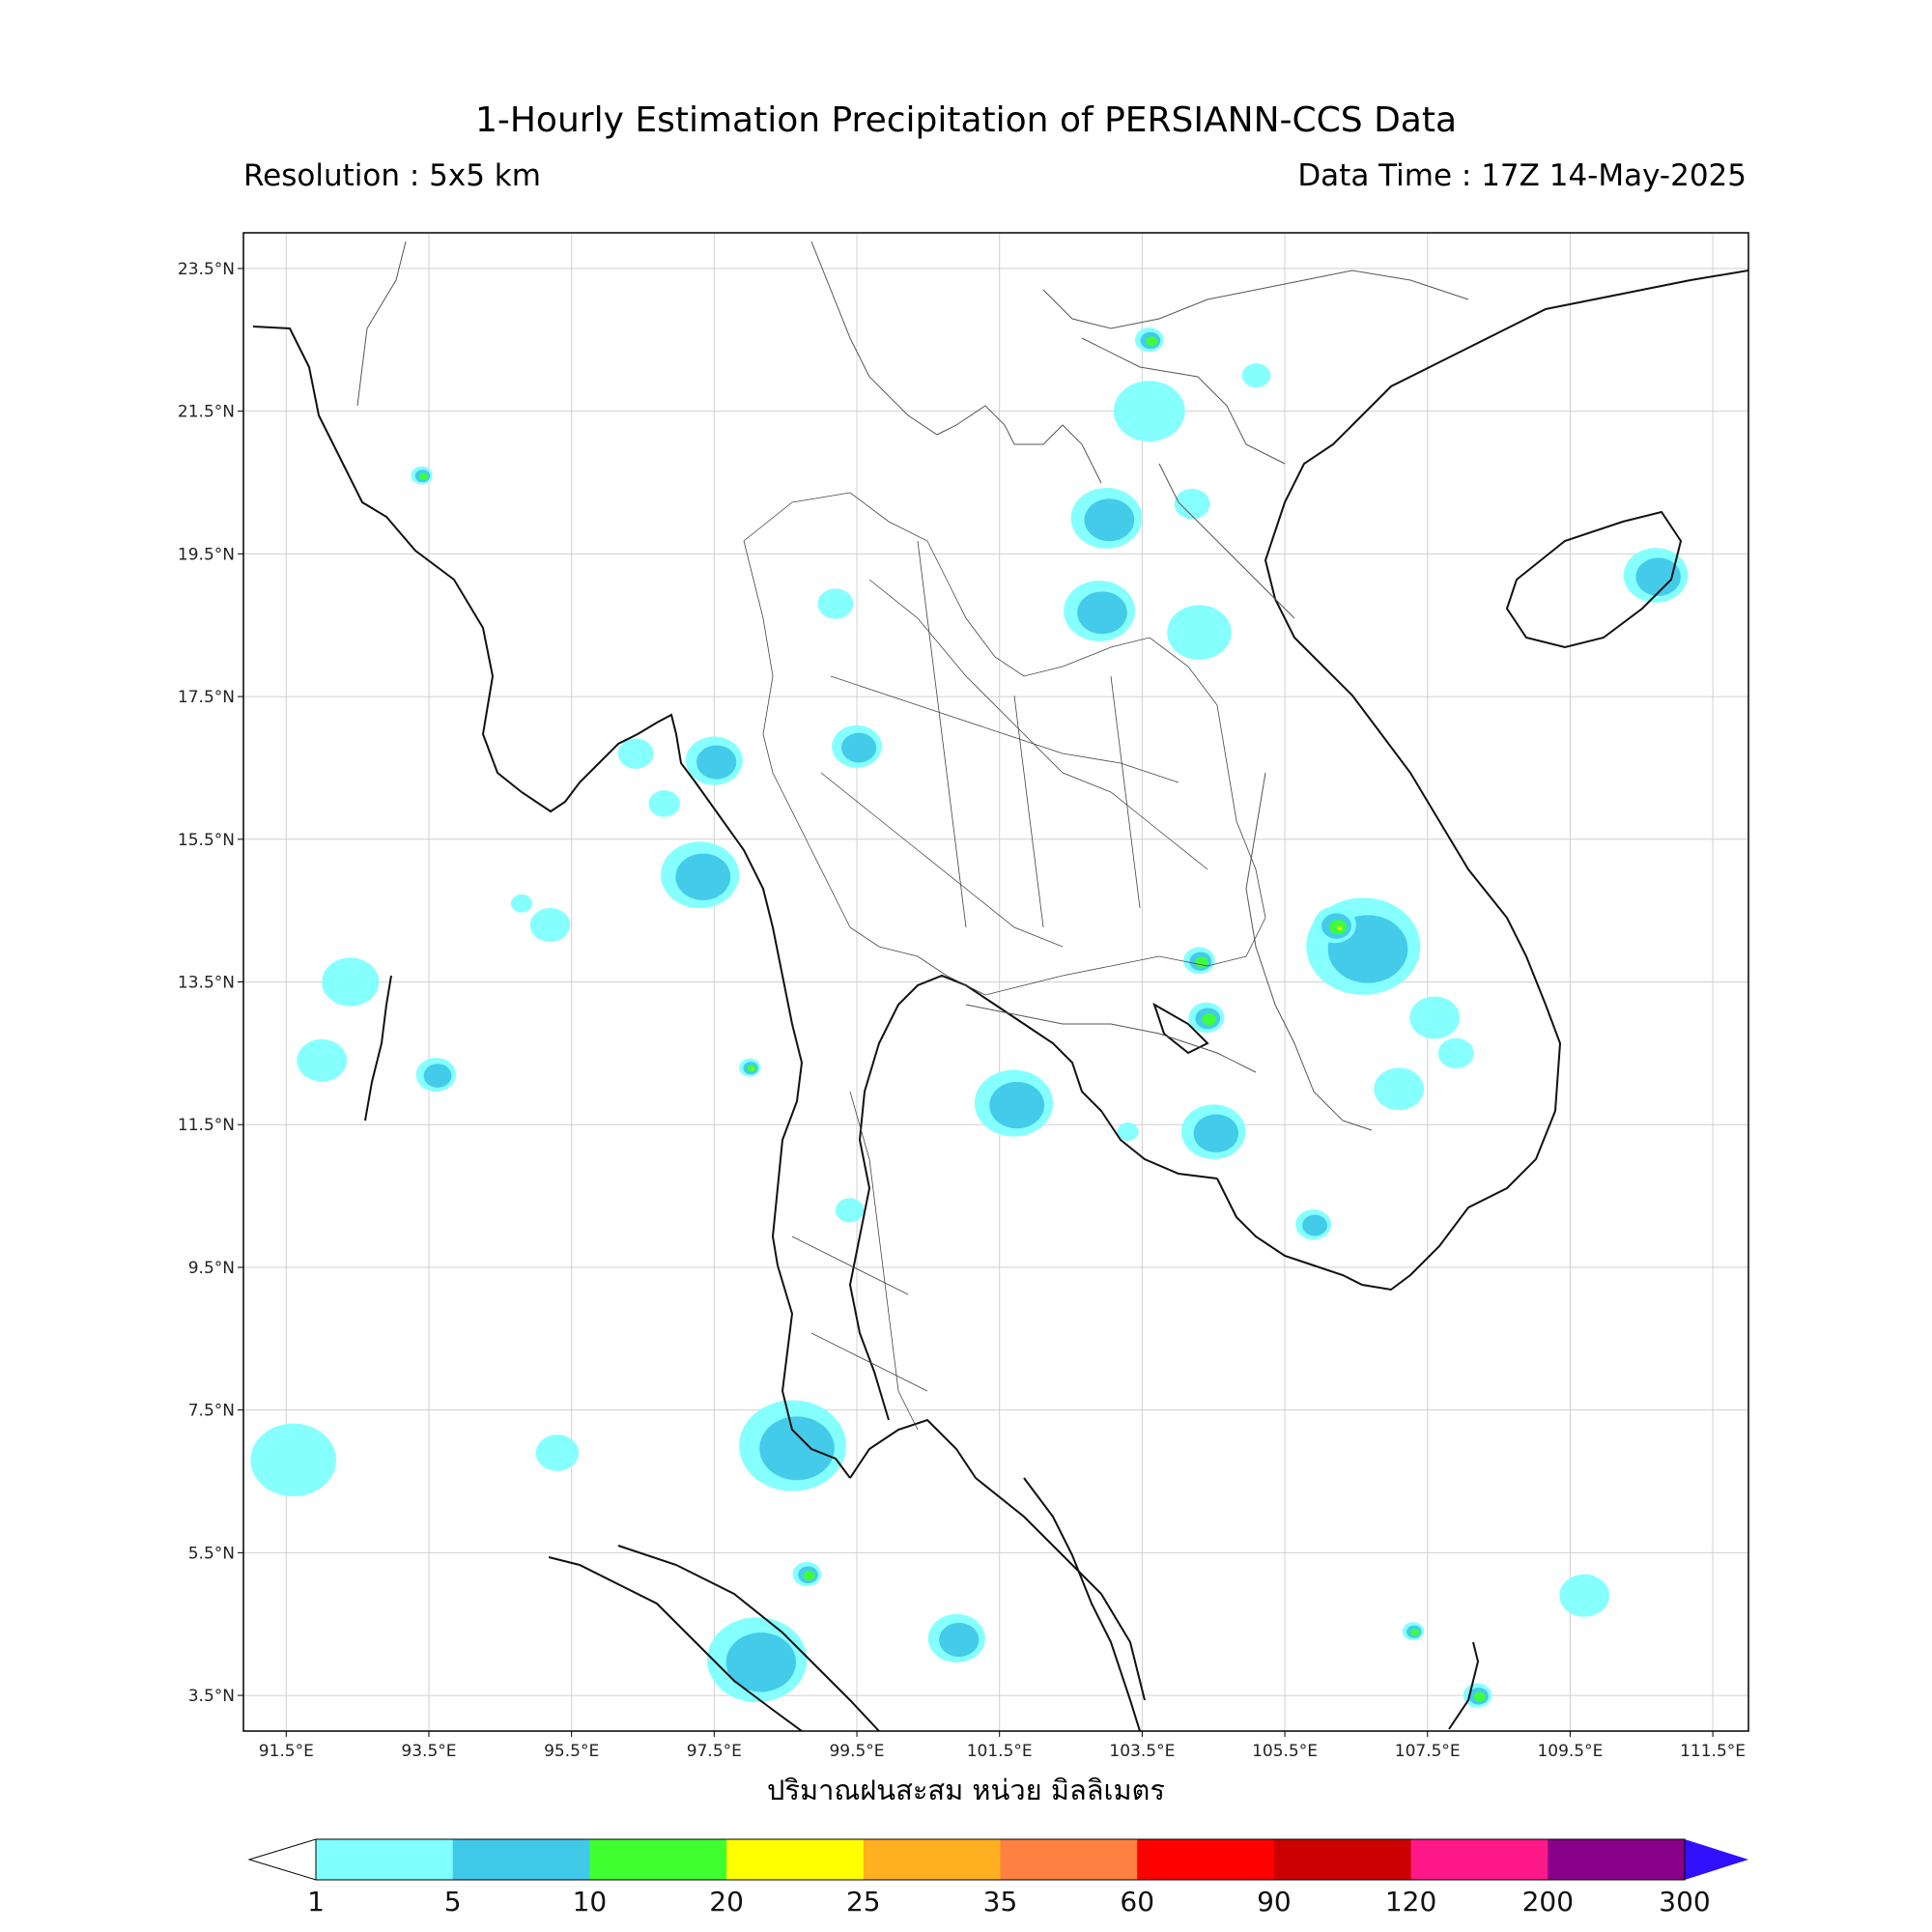 The width and height of the screenshot is (1932, 1932). Describe the element at coordinates (206, 697) in the screenshot. I see `lat-tick-label: 17.5°N` at that location.